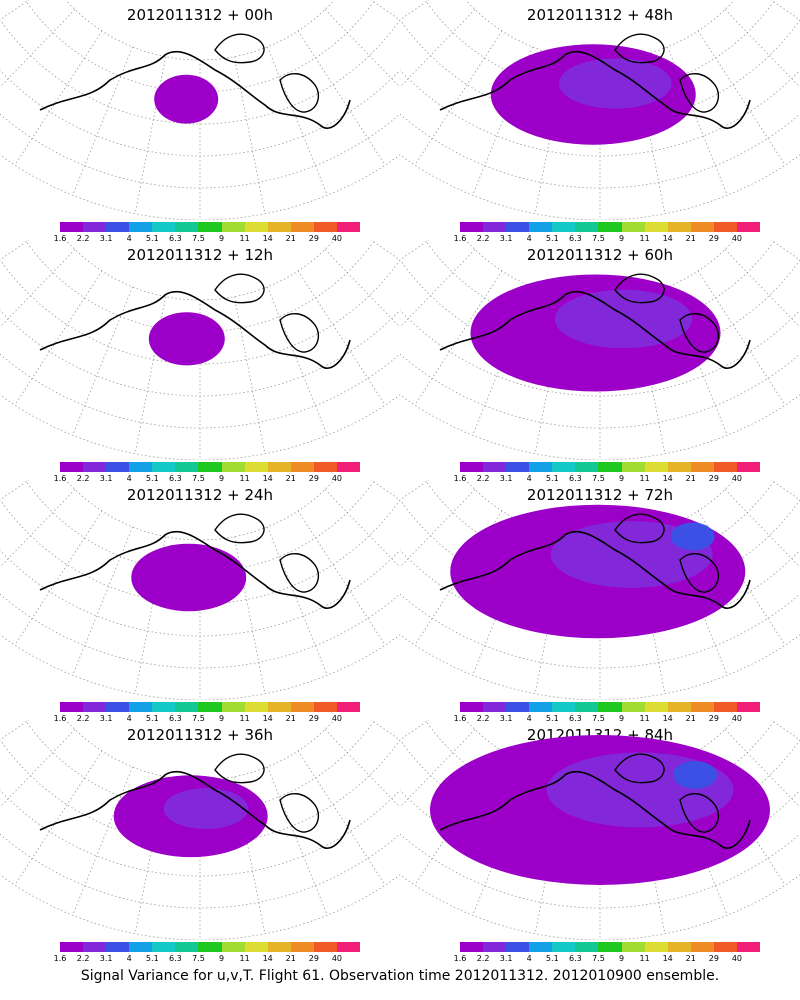 The image size is (800, 1000). Describe the element at coordinates (207, 719) in the screenshot. I see `colorbar-labels: 1.6 2.2 3.1 4 5.1 6.3 7.5 9 11 14 21 29 40` at that location.